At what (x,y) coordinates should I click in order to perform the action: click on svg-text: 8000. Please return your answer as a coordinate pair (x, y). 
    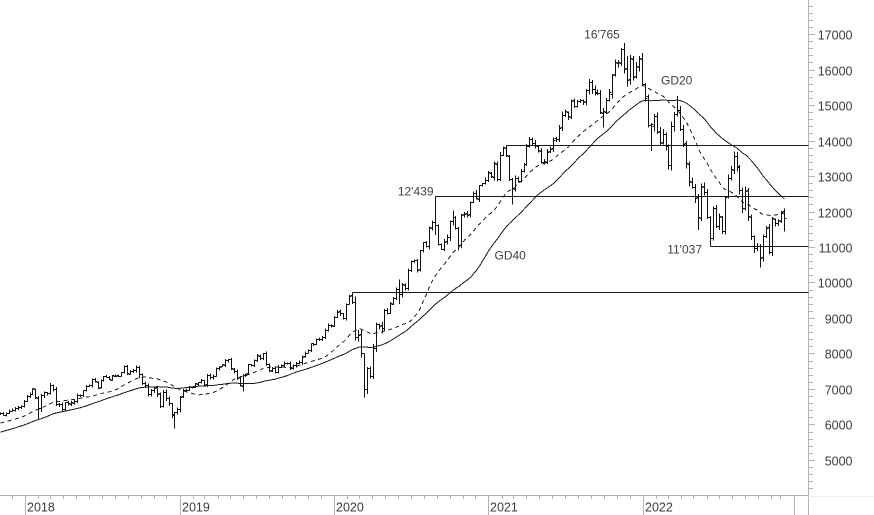
    Looking at the image, I should click on (839, 355).